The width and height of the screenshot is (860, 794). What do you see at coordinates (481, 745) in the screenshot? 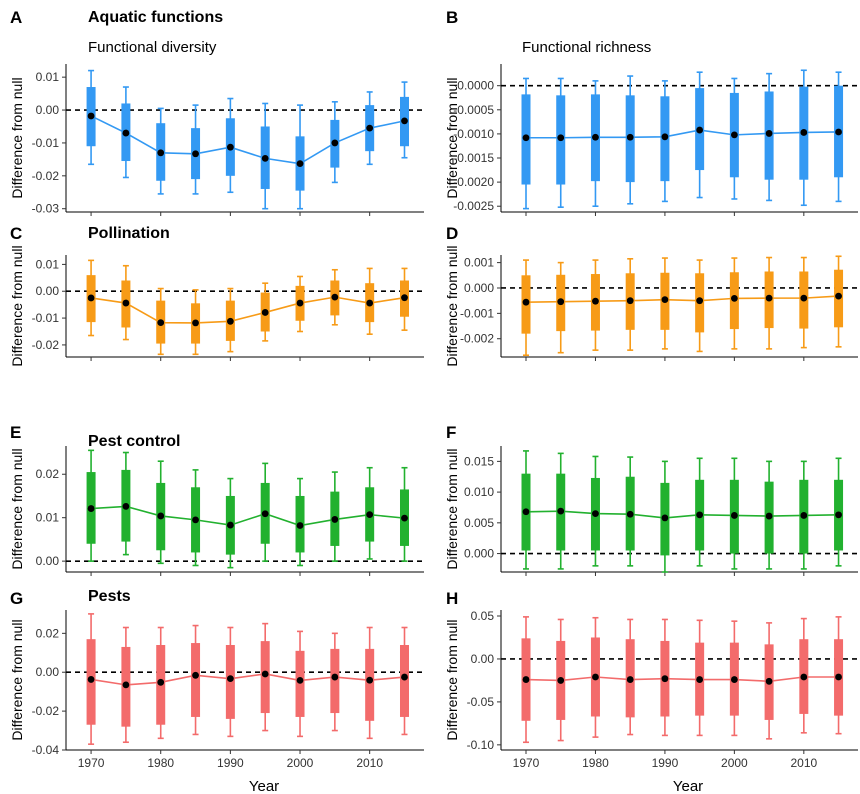
I see `y-tick-label: -0.10` at bounding box center [481, 745].